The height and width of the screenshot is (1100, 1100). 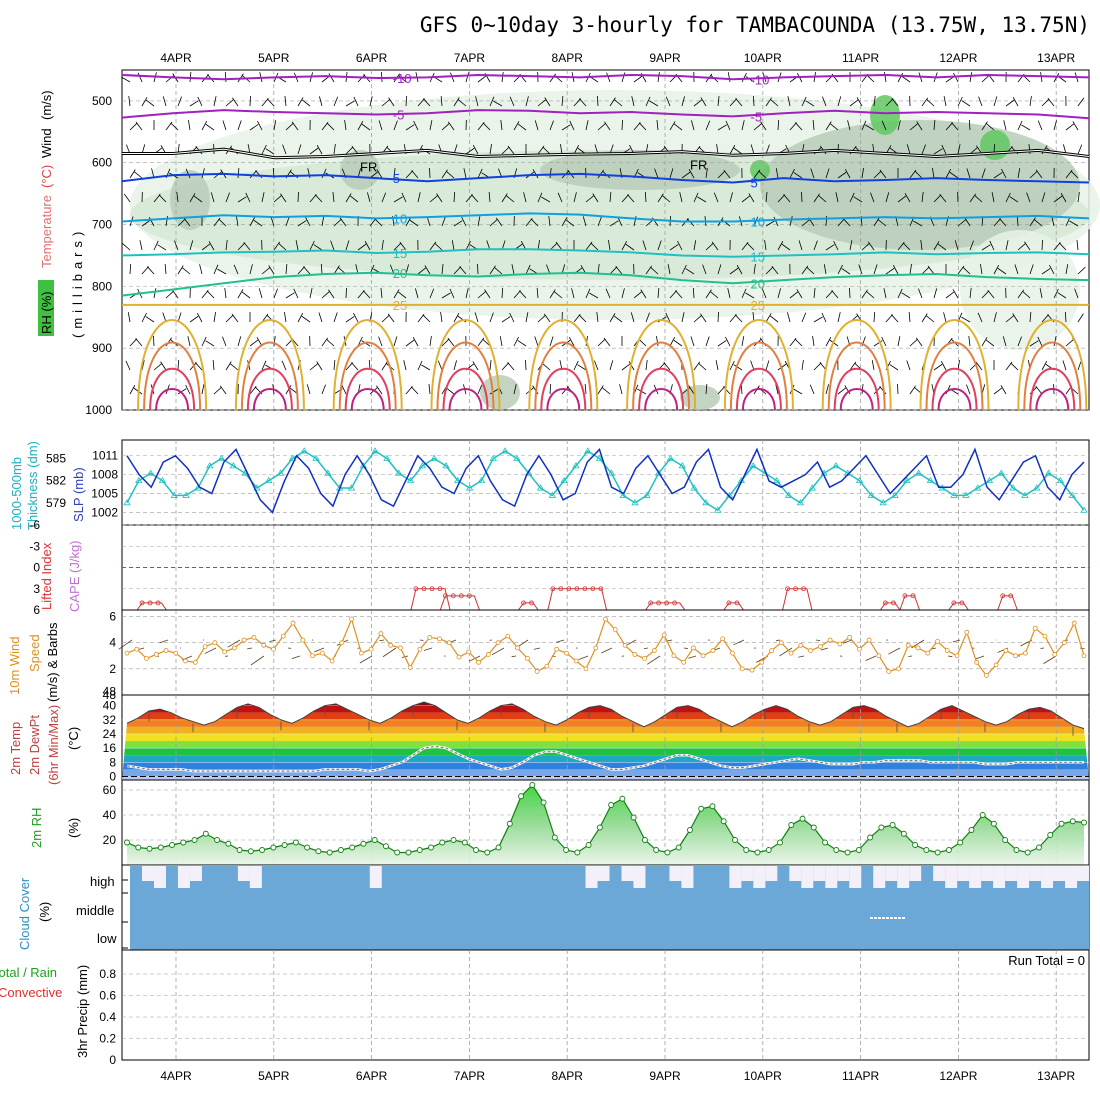 What do you see at coordinates (112, 1060) in the screenshot?
I see `precip-tick-label: 0` at bounding box center [112, 1060].